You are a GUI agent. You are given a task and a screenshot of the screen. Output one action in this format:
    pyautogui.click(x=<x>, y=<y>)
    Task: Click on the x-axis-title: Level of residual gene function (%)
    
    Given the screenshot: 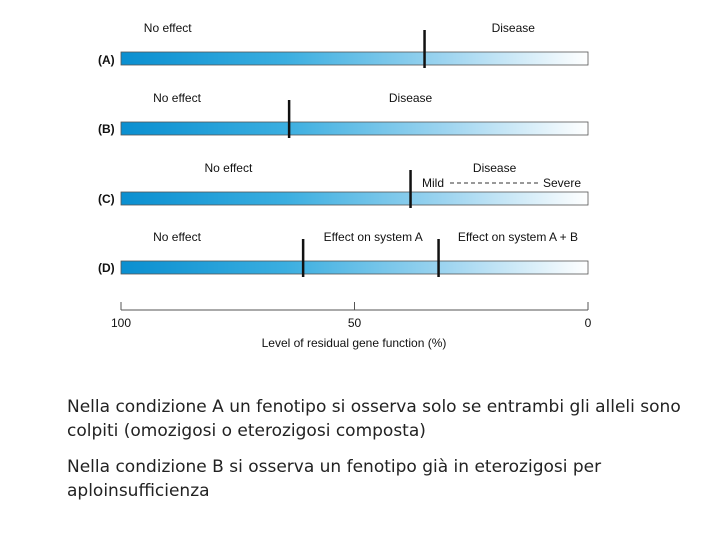 What is the action you would take?
    pyautogui.click(x=354, y=343)
    